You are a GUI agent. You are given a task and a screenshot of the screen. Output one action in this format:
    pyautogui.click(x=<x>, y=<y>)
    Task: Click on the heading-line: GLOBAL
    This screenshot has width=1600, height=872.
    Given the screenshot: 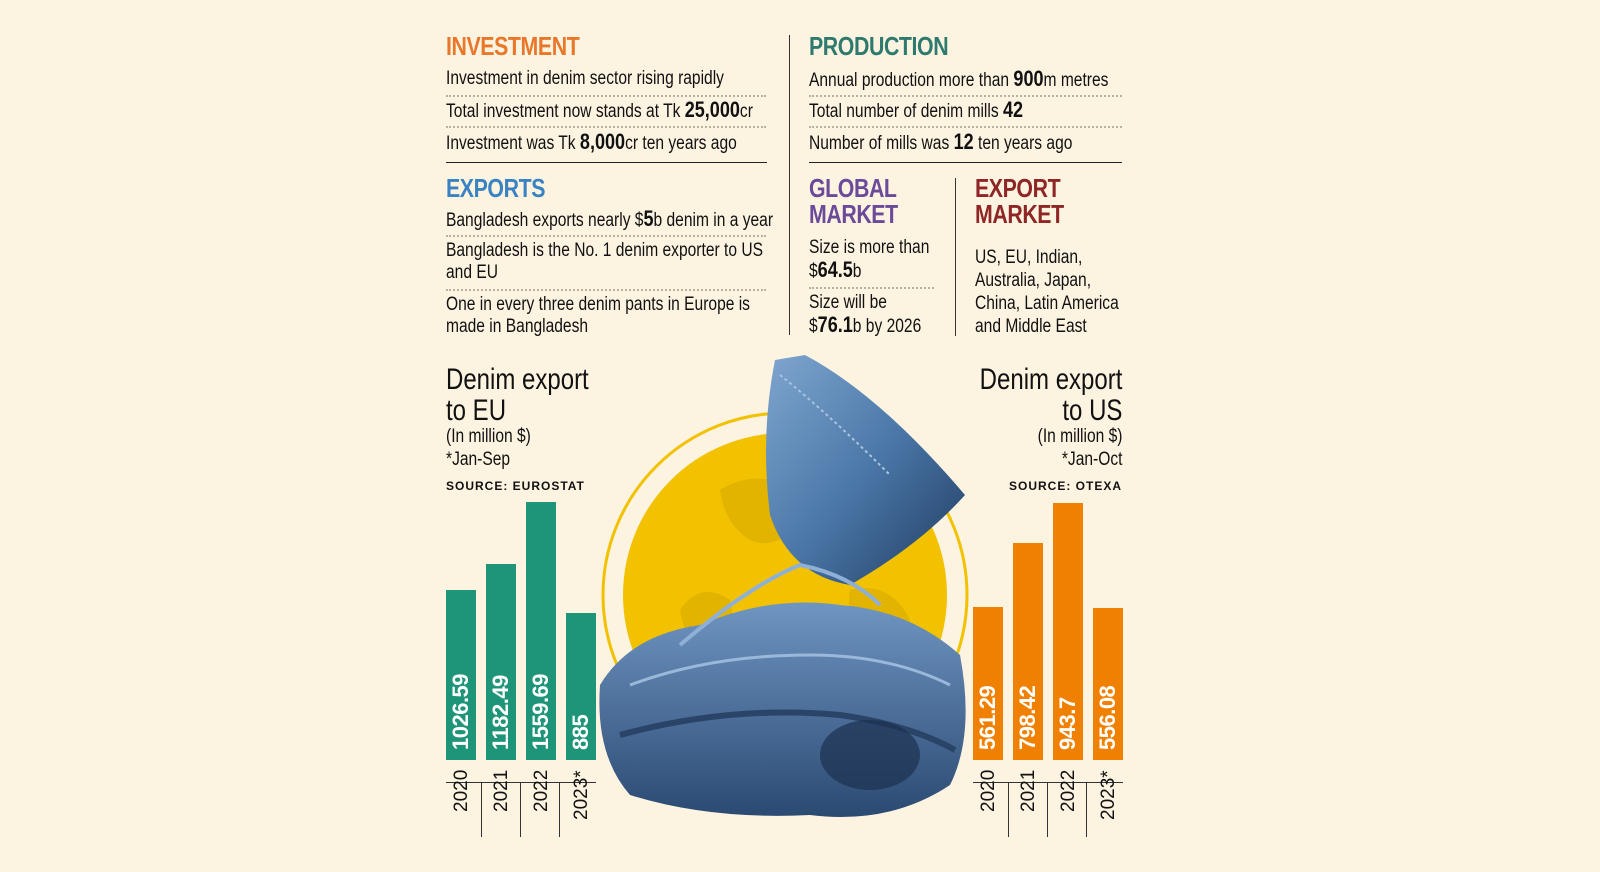 What is the action you would take?
    pyautogui.click(x=853, y=188)
    